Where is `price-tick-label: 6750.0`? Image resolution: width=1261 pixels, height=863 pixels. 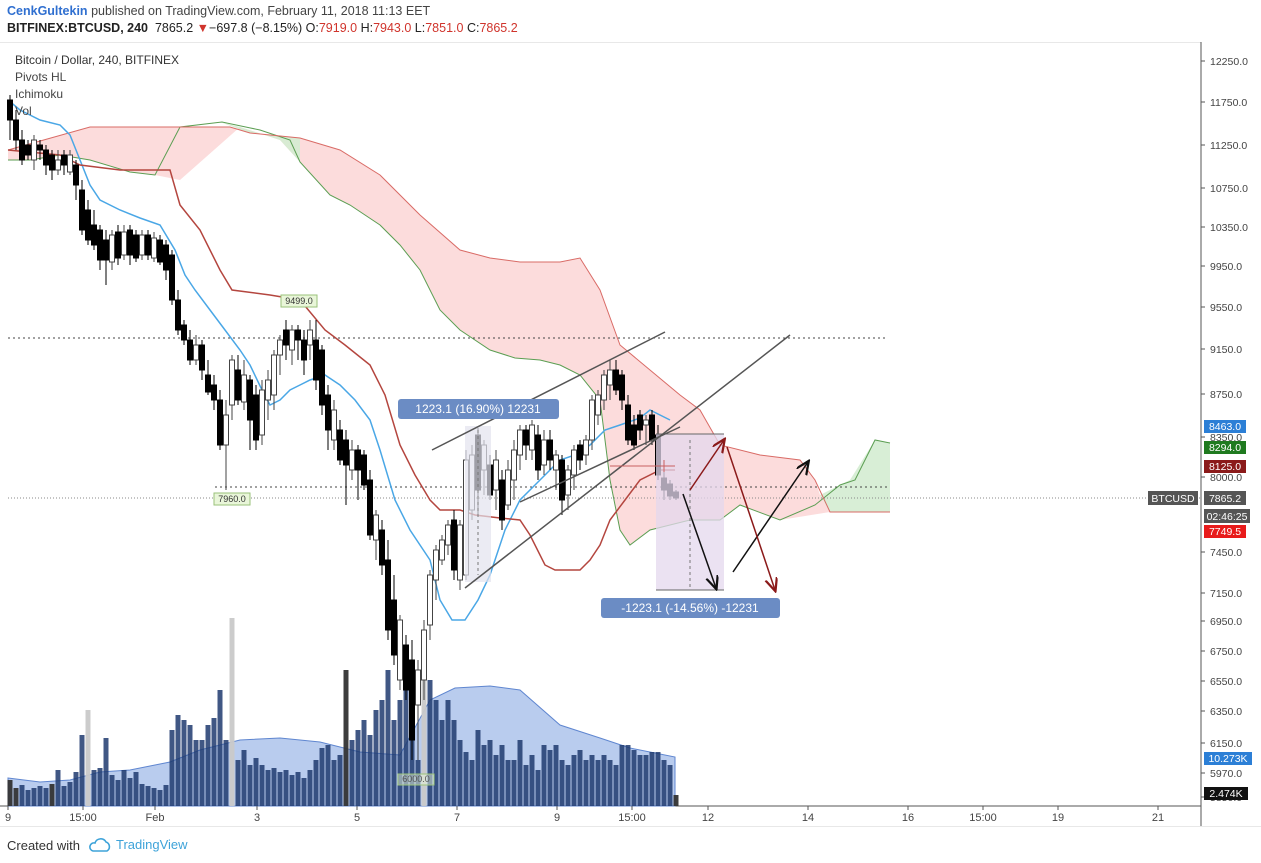 price-tick-label: 6750.0 is located at coordinates (1226, 652).